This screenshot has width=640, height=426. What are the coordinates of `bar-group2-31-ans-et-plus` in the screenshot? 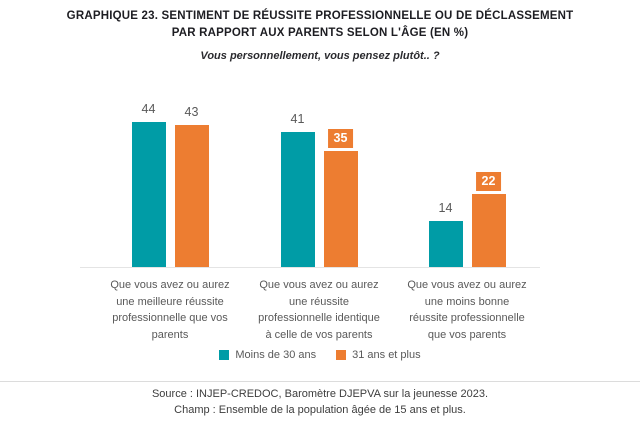 It's located at (340, 209).